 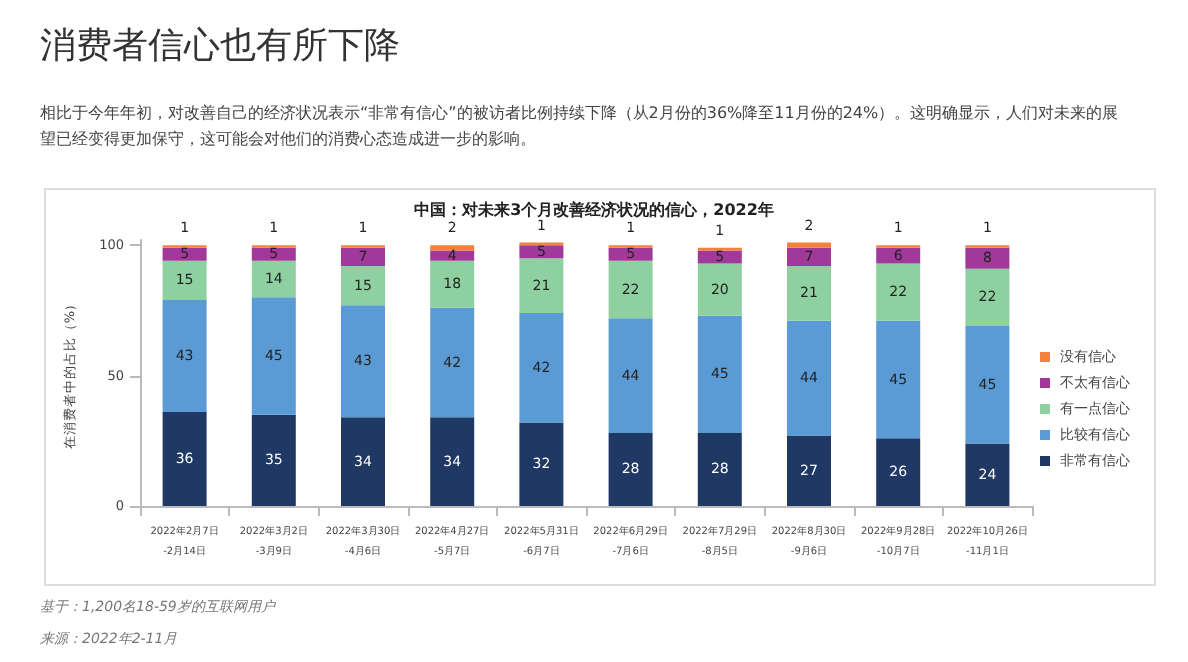 What do you see at coordinates (579, 126) in the screenshot?
I see `chart-subtitle: 相比于今年年初，对改善自己的经济状况表示“非常有信心”的被访者比例持续下降（从2月份的36%降至11月份的24%）。这明确显示，人们对未来的展望已经变得更加保守，这可能会对他们的消费心态造成进一步的影响。` at bounding box center [579, 126].